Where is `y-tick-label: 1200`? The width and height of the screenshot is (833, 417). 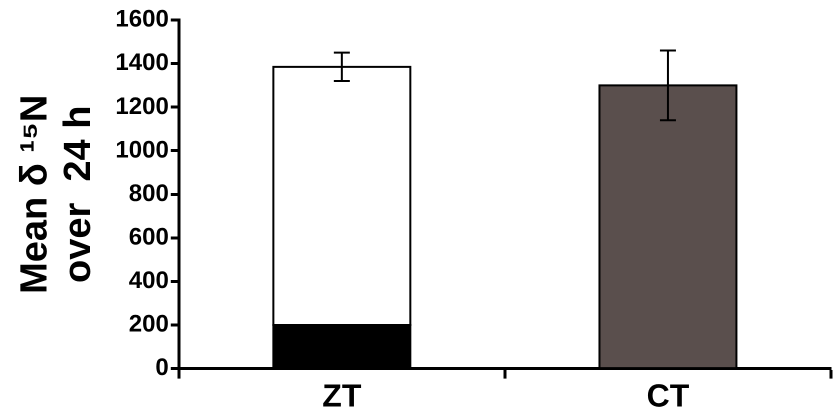
y-tick-label: 1200 is located at coordinates (142, 106).